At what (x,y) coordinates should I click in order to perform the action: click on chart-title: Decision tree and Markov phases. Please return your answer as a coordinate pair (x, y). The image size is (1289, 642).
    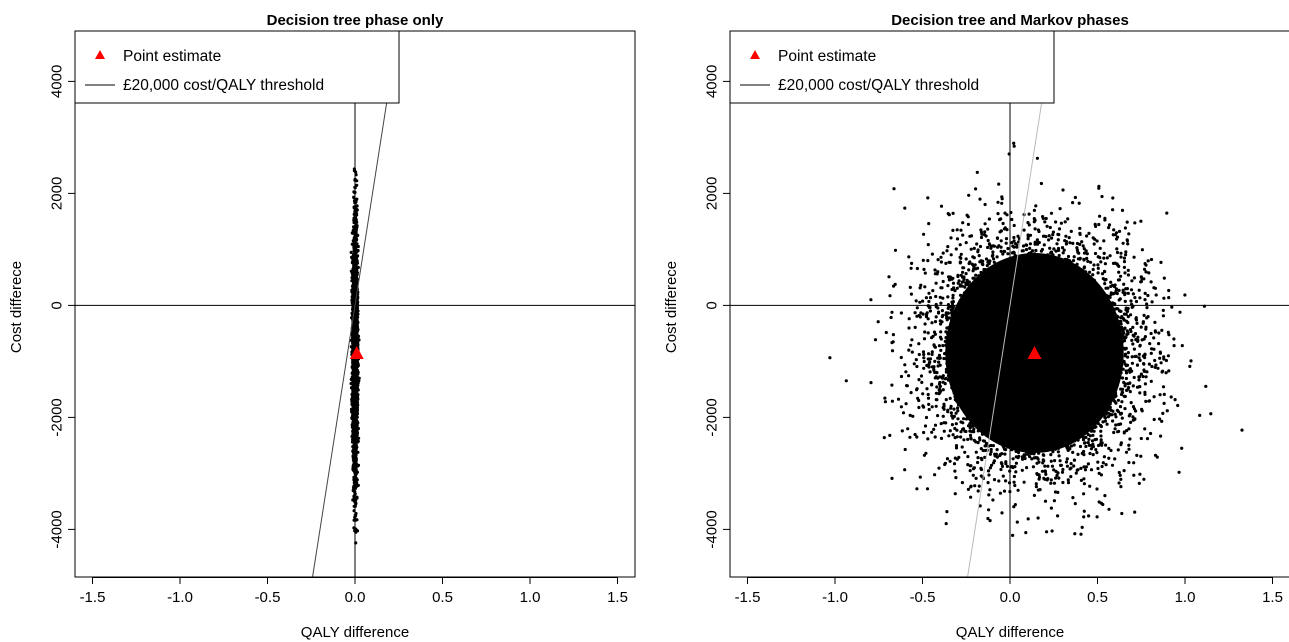
    Looking at the image, I should click on (1010, 20).